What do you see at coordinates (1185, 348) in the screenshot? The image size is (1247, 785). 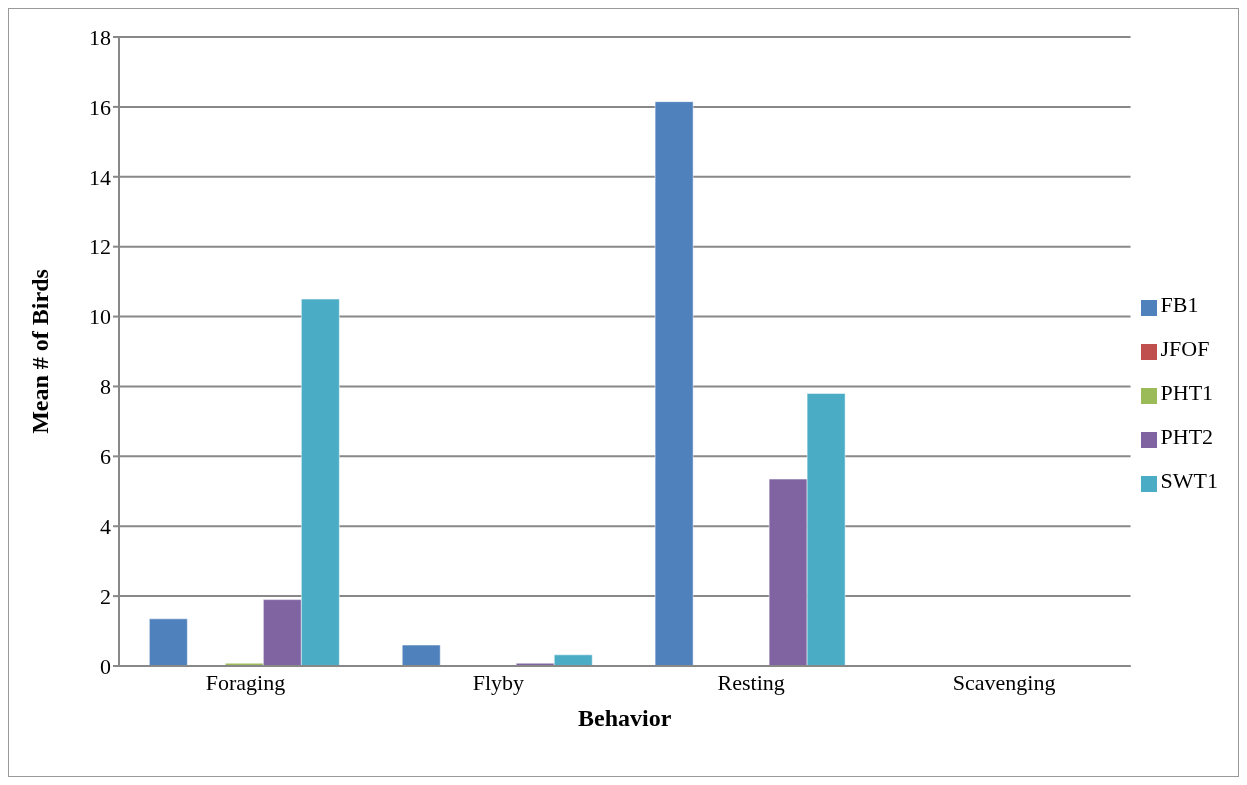 I see `legend-label: JFOF` at bounding box center [1185, 348].